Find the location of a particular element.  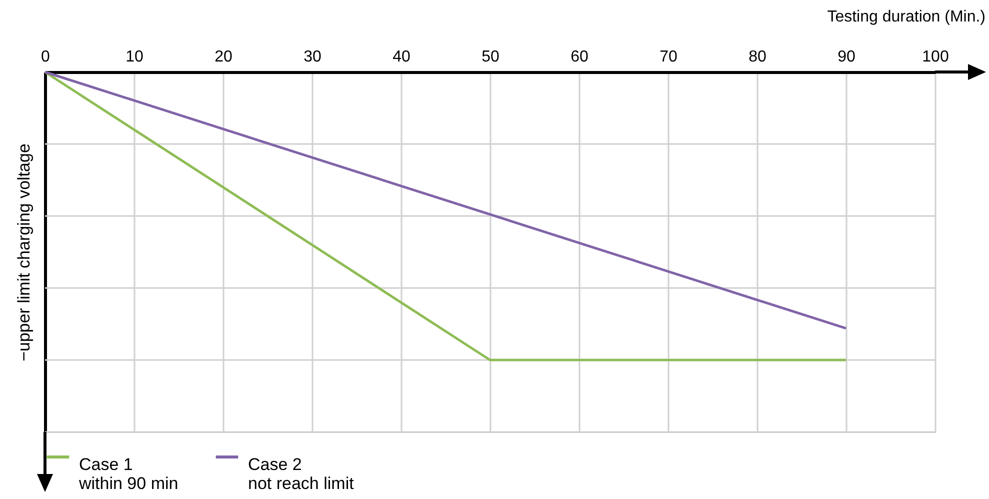

x-tick-label: 0 is located at coordinates (45, 57).